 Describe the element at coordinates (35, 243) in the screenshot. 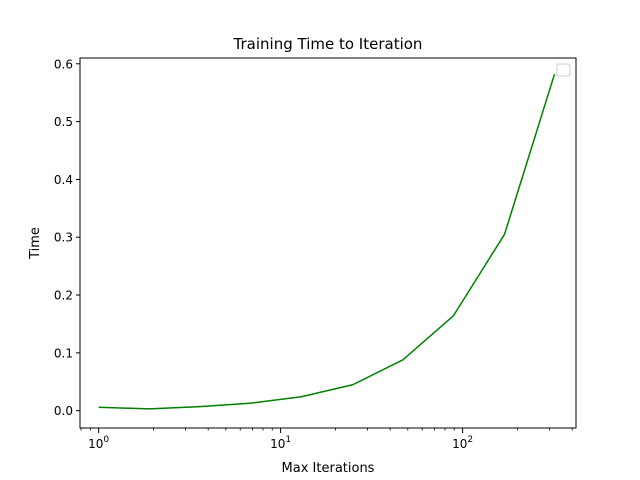

I see `y-axis-label: Time` at that location.